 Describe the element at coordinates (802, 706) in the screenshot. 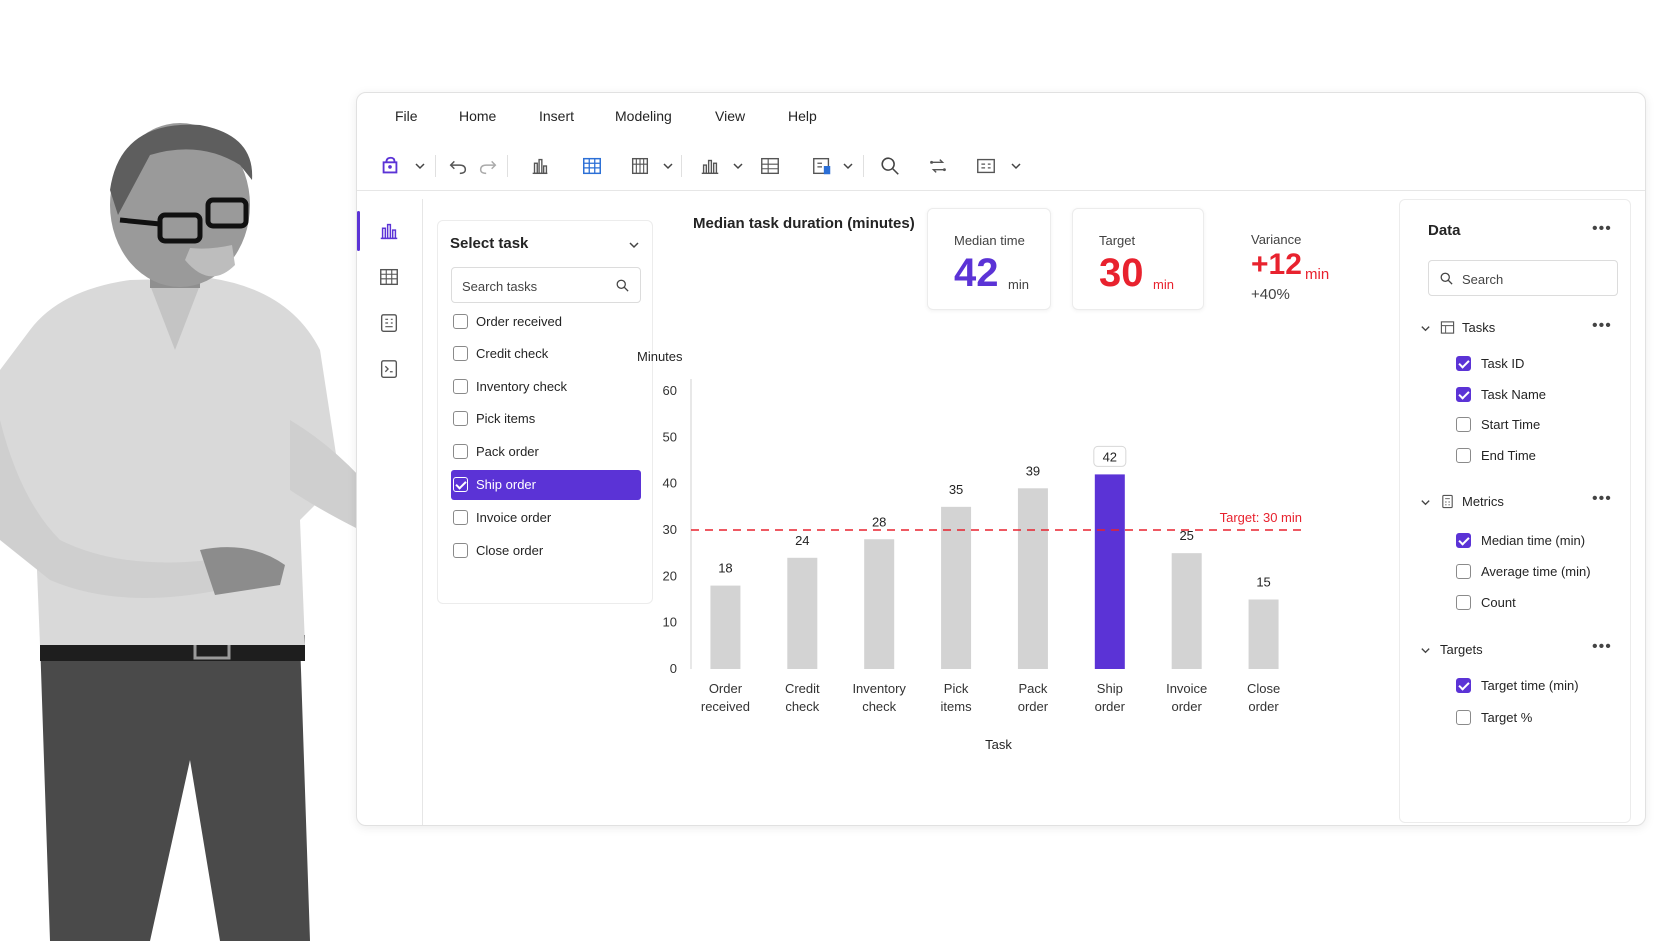

I see `x-tick-label: check` at that location.